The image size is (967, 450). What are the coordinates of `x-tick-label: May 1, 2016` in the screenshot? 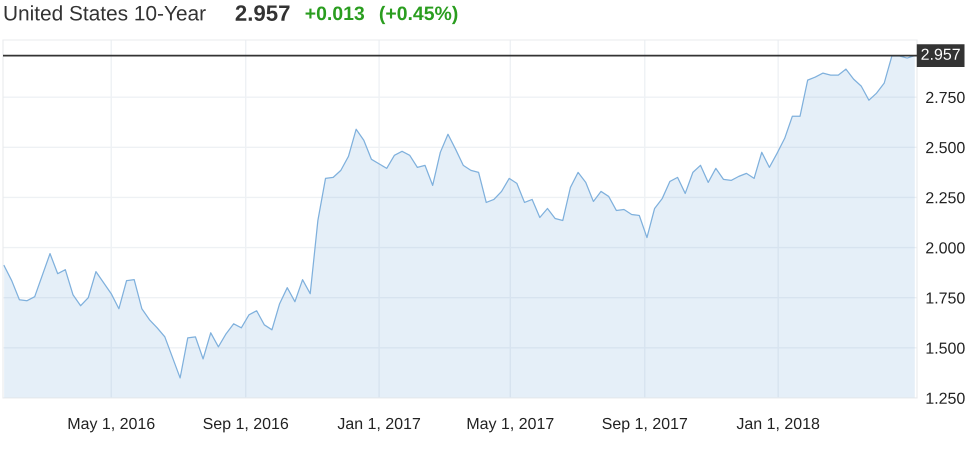 It's located at (111, 425).